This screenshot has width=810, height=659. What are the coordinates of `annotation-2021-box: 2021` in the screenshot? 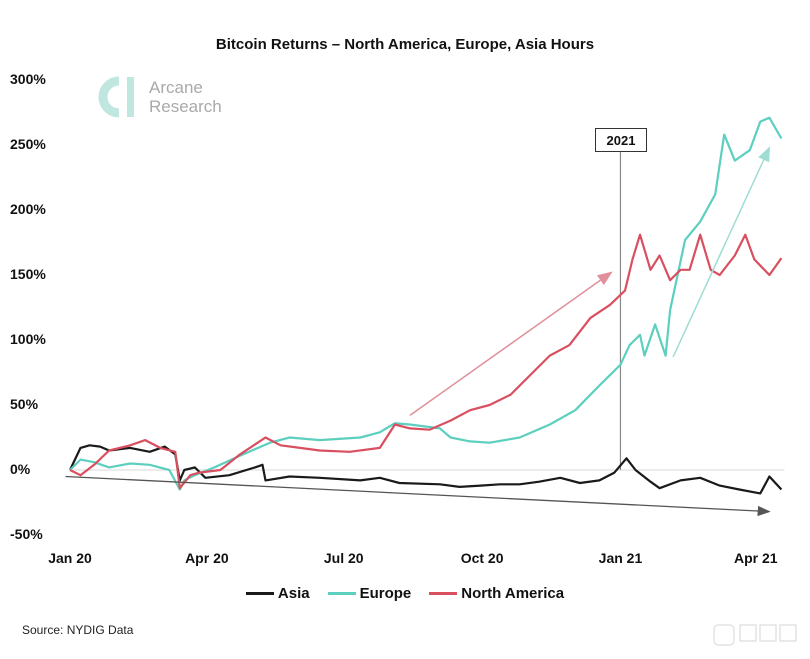 It's located at (621, 140).